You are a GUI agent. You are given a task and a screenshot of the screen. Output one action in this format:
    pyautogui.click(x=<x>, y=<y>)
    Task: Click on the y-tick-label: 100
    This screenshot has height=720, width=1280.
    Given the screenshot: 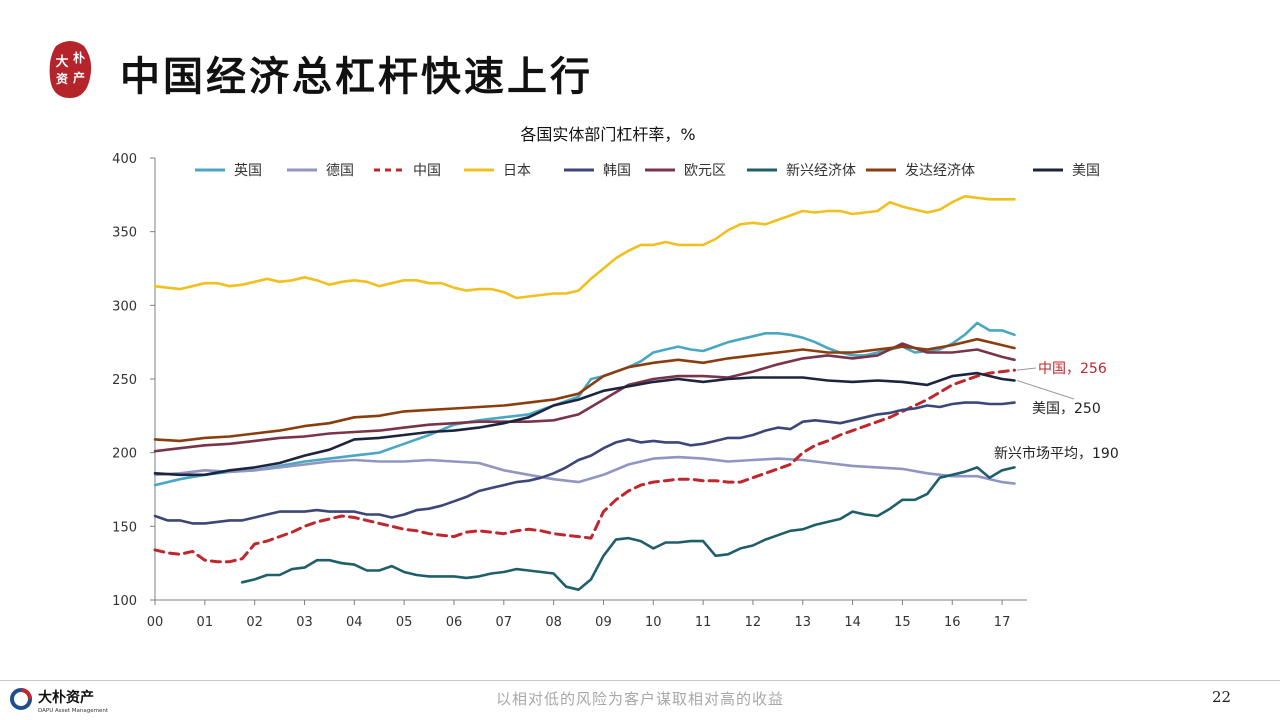 What is the action you would take?
    pyautogui.click(x=124, y=601)
    